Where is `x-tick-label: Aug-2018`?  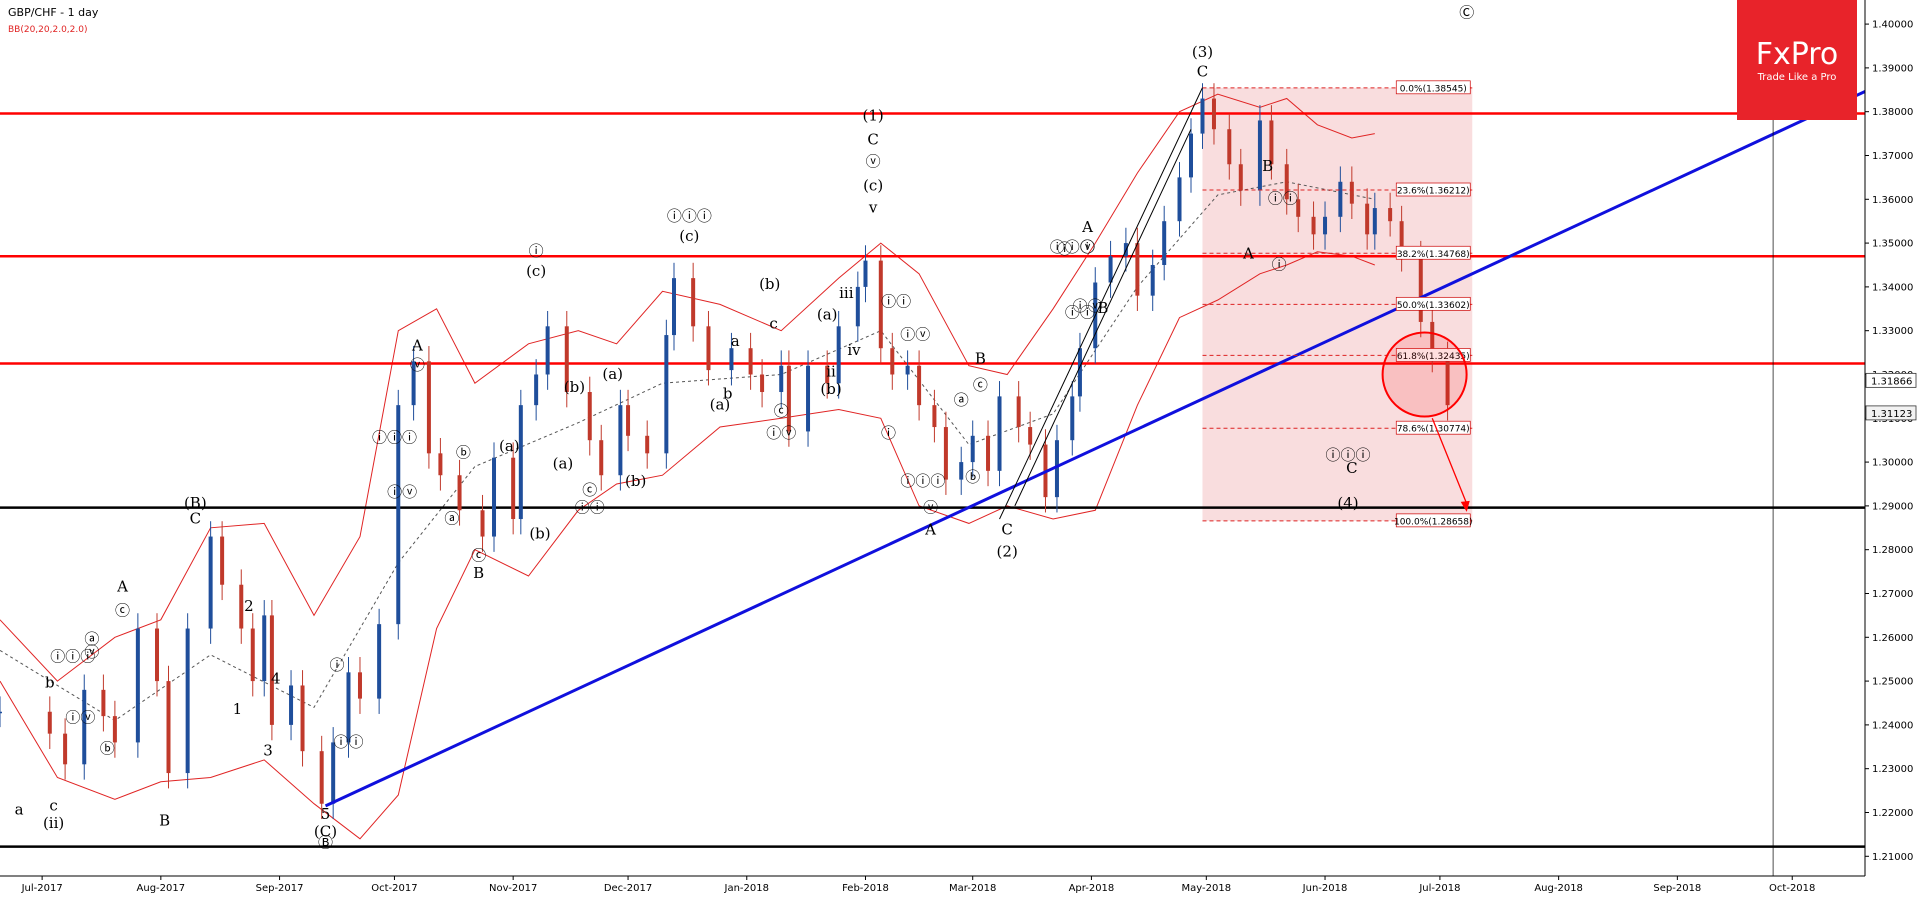 x-tick-label: Aug-2018 is located at coordinates (1558, 888).